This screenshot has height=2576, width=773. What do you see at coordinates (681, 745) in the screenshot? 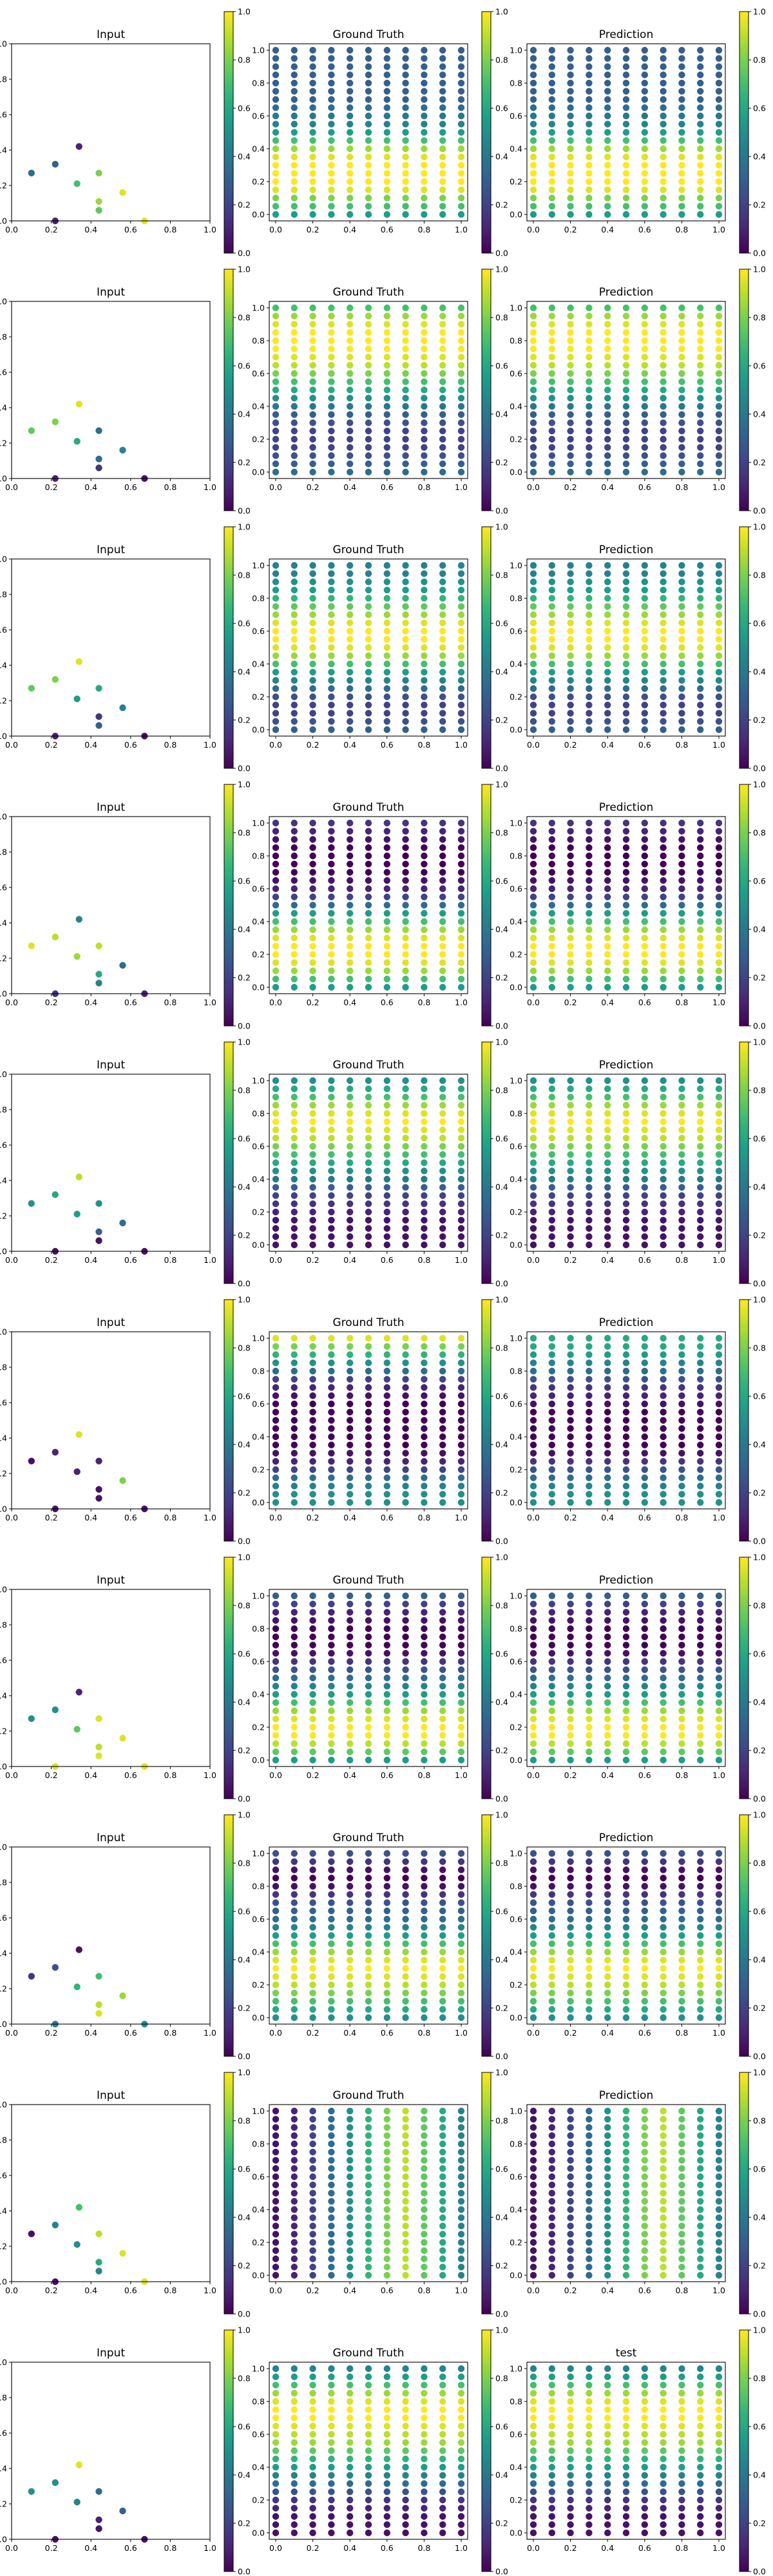
I see `x-tick-label: 0.8` at bounding box center [681, 745].